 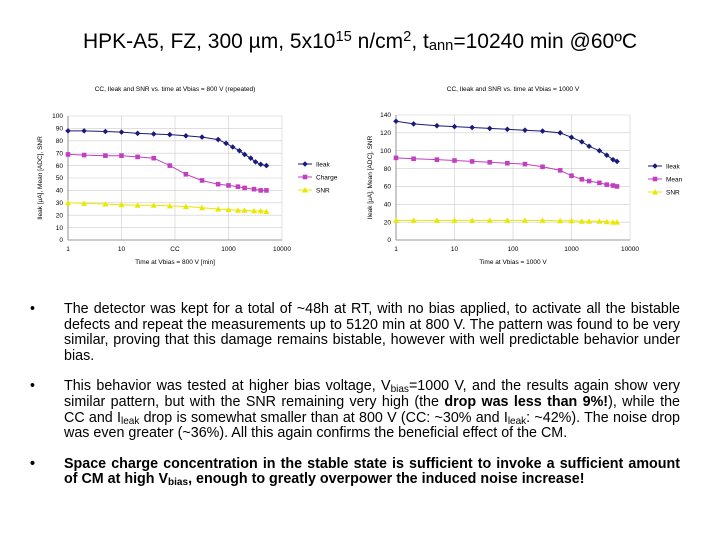 What do you see at coordinates (228, 249) in the screenshot?
I see `x-tick-label: 1000` at bounding box center [228, 249].